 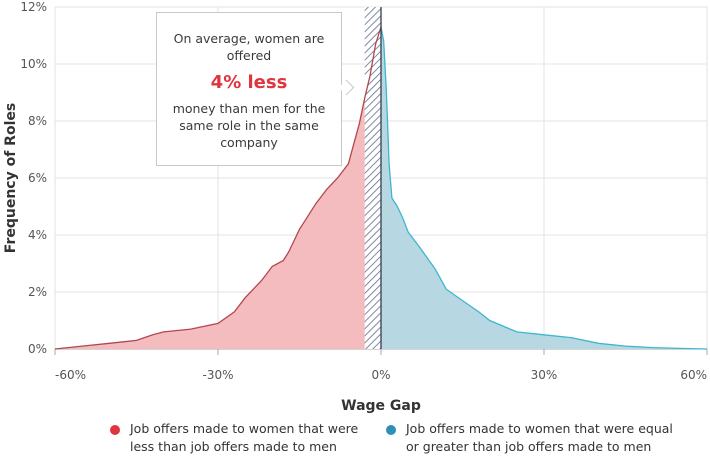 I want to click on x-axis-title: Wage Gap, so click(x=381, y=406).